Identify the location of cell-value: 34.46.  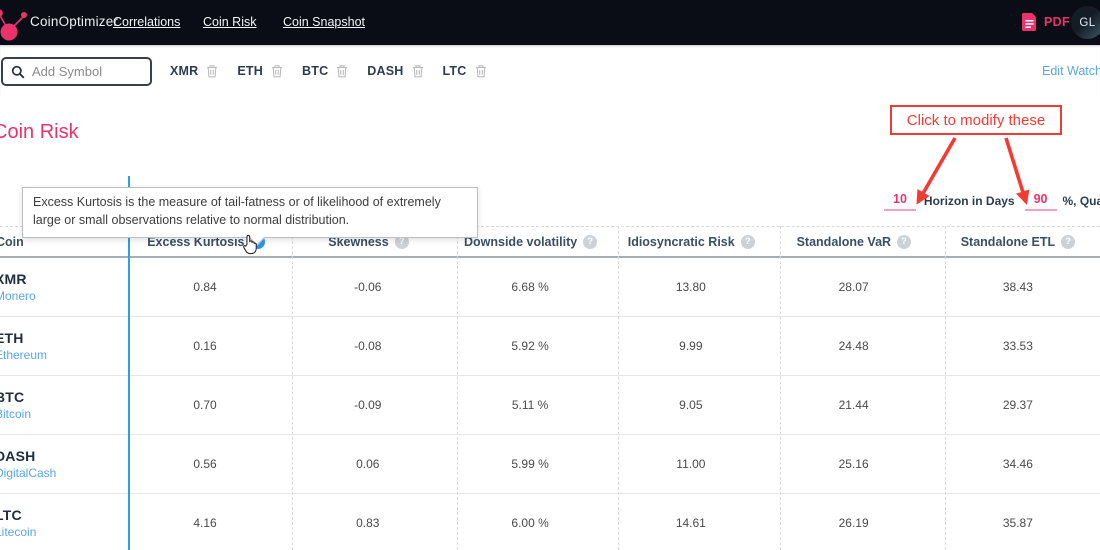
(1017, 464).